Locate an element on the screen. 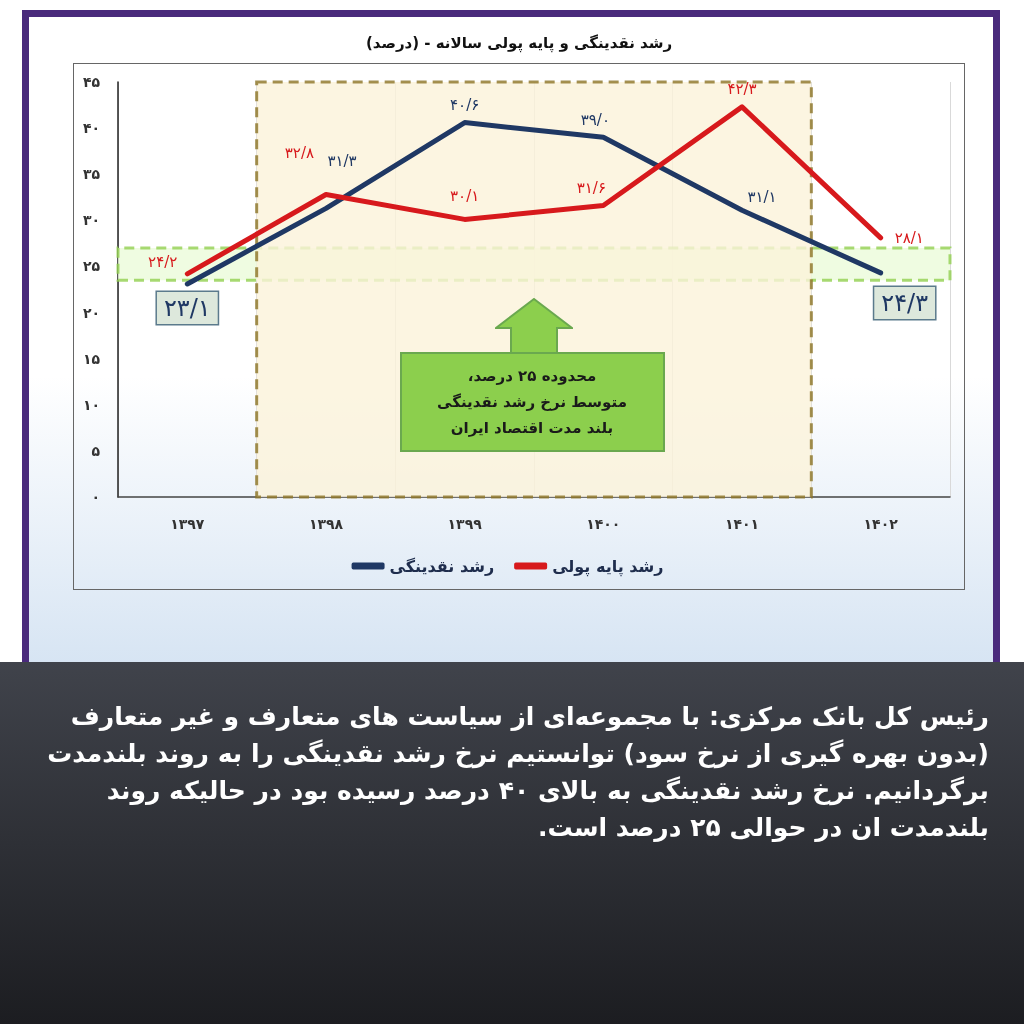 The height and width of the screenshot is (1024, 1024). data-label: ۳۱/۱ is located at coordinates (762, 196).